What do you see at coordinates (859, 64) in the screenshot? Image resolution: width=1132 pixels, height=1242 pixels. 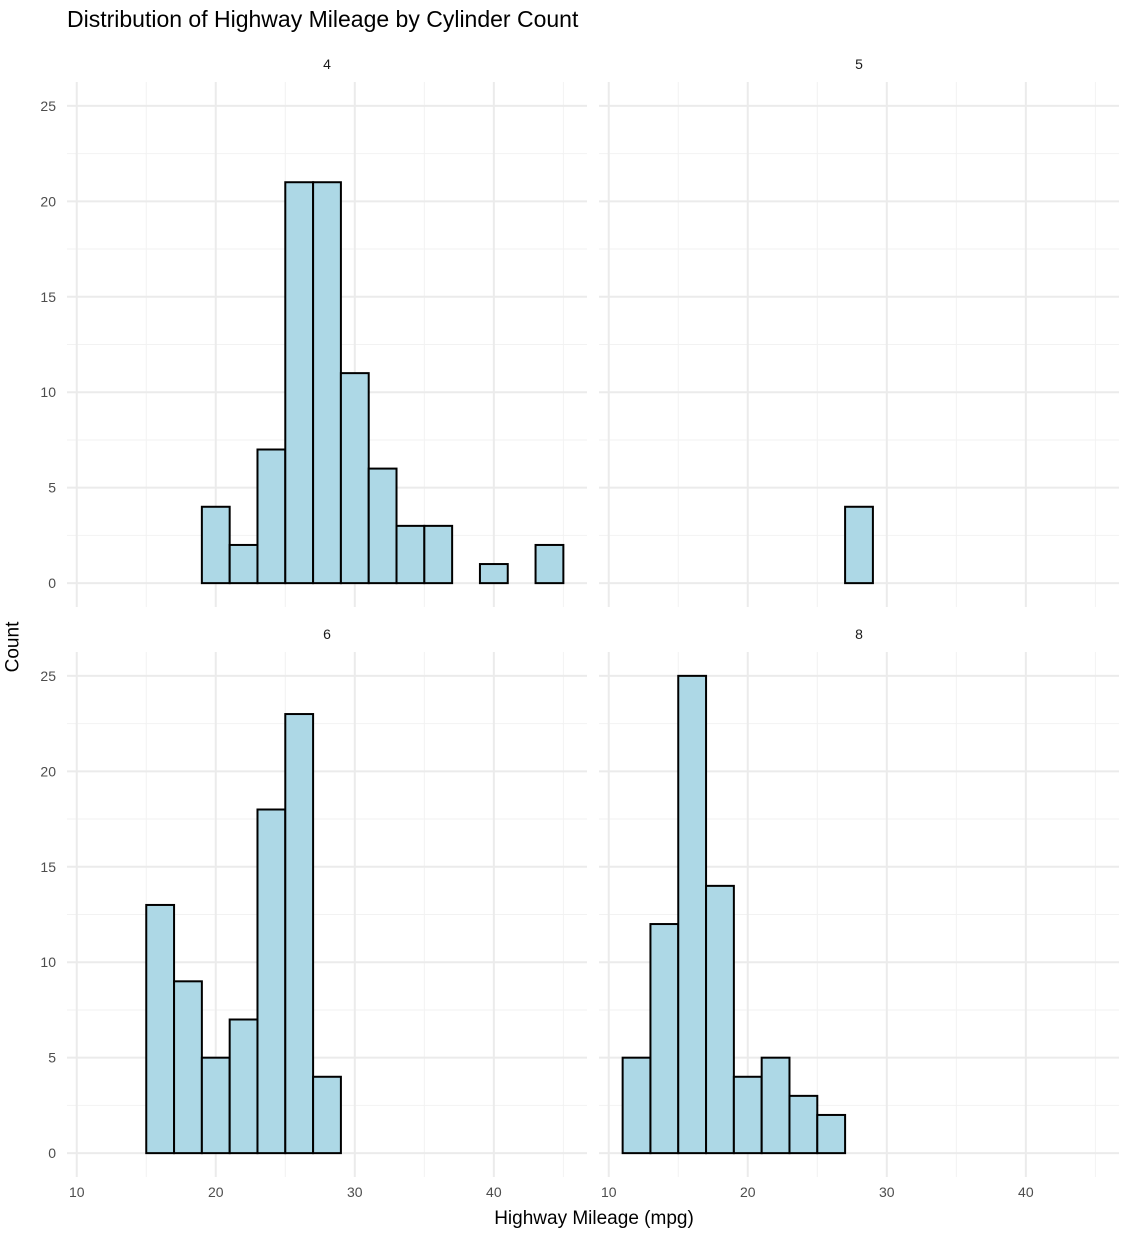 I see `facet-strip-label: 5` at bounding box center [859, 64].